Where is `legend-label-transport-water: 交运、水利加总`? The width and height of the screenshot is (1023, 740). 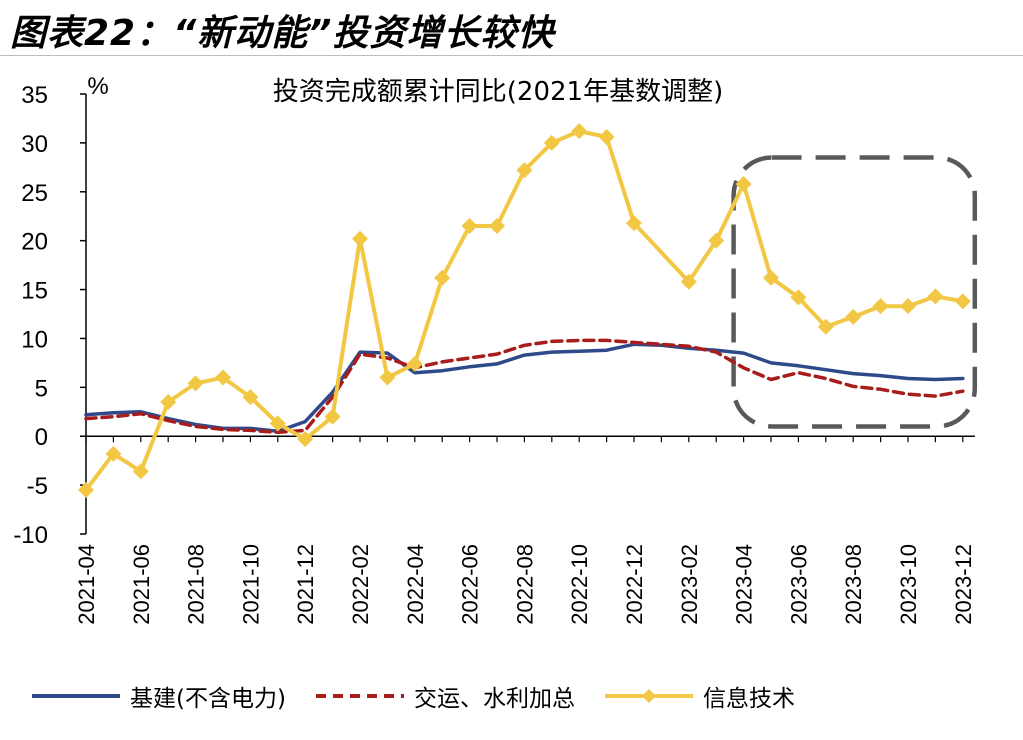 legend-label-transport-water: 交运、水利加总 is located at coordinates (494, 699).